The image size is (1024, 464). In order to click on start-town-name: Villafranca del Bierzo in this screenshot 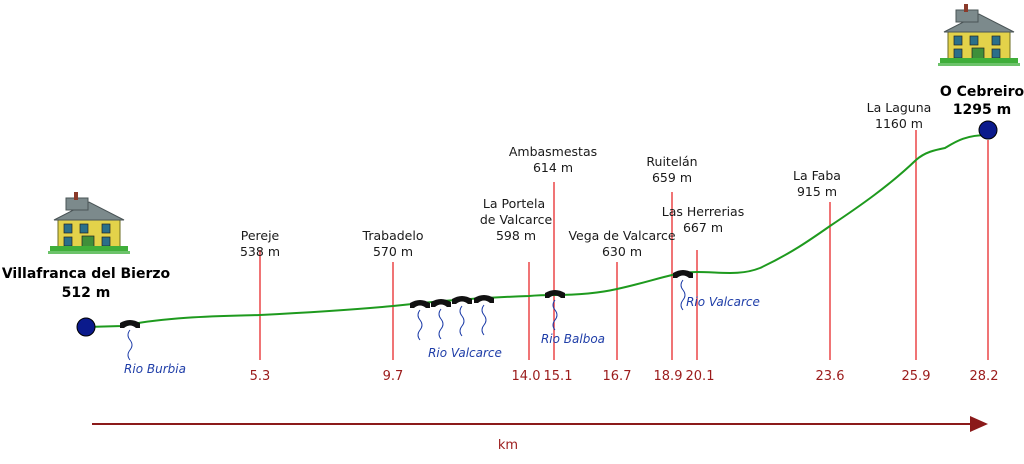, I will do `click(86, 274)`.